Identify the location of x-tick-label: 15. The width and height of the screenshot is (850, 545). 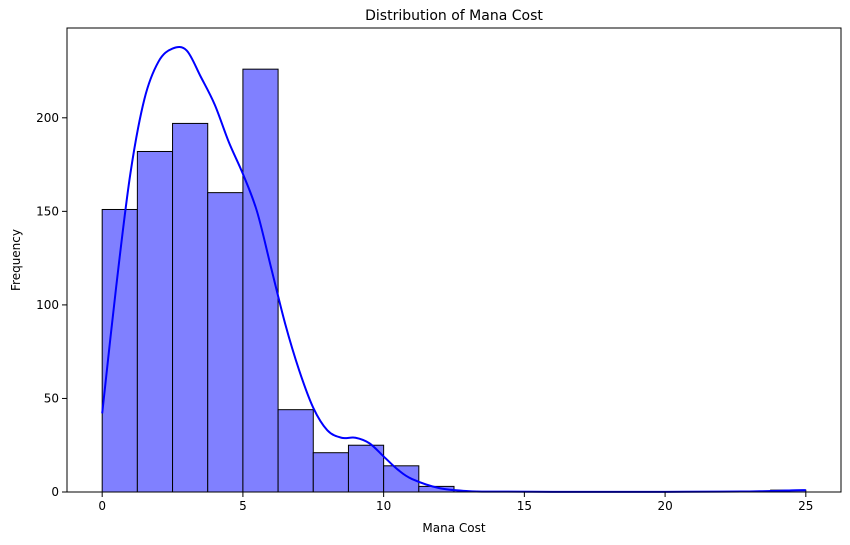
(524, 506).